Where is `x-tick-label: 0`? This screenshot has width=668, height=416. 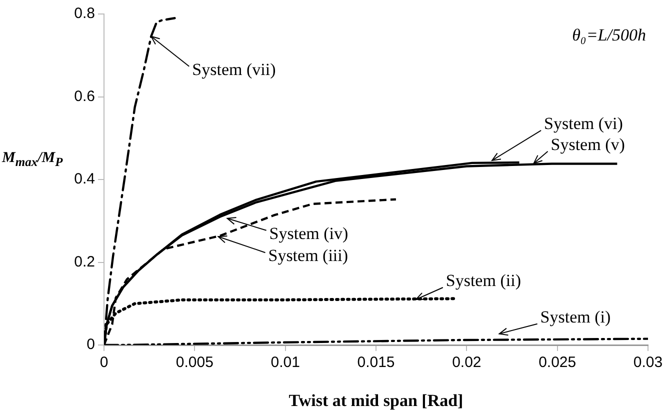 x-tick-label: 0 is located at coordinates (104, 363).